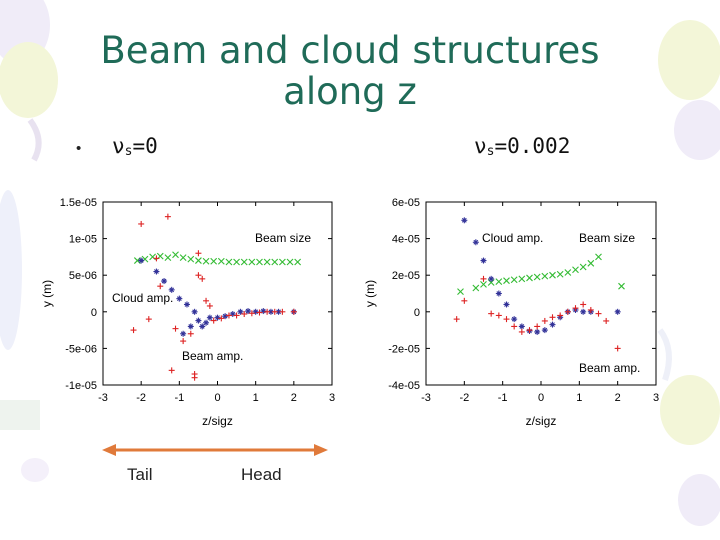 This screenshot has width=720, height=540. What do you see at coordinates (480, 146) in the screenshot?
I see `right-nu: ν` at bounding box center [480, 146].